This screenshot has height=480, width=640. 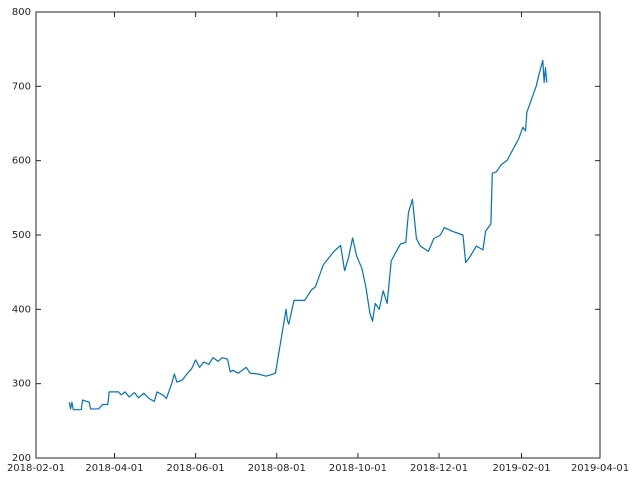 What do you see at coordinates (114, 468) in the screenshot?
I see `x-tick-label: 2018-04-01` at bounding box center [114, 468].